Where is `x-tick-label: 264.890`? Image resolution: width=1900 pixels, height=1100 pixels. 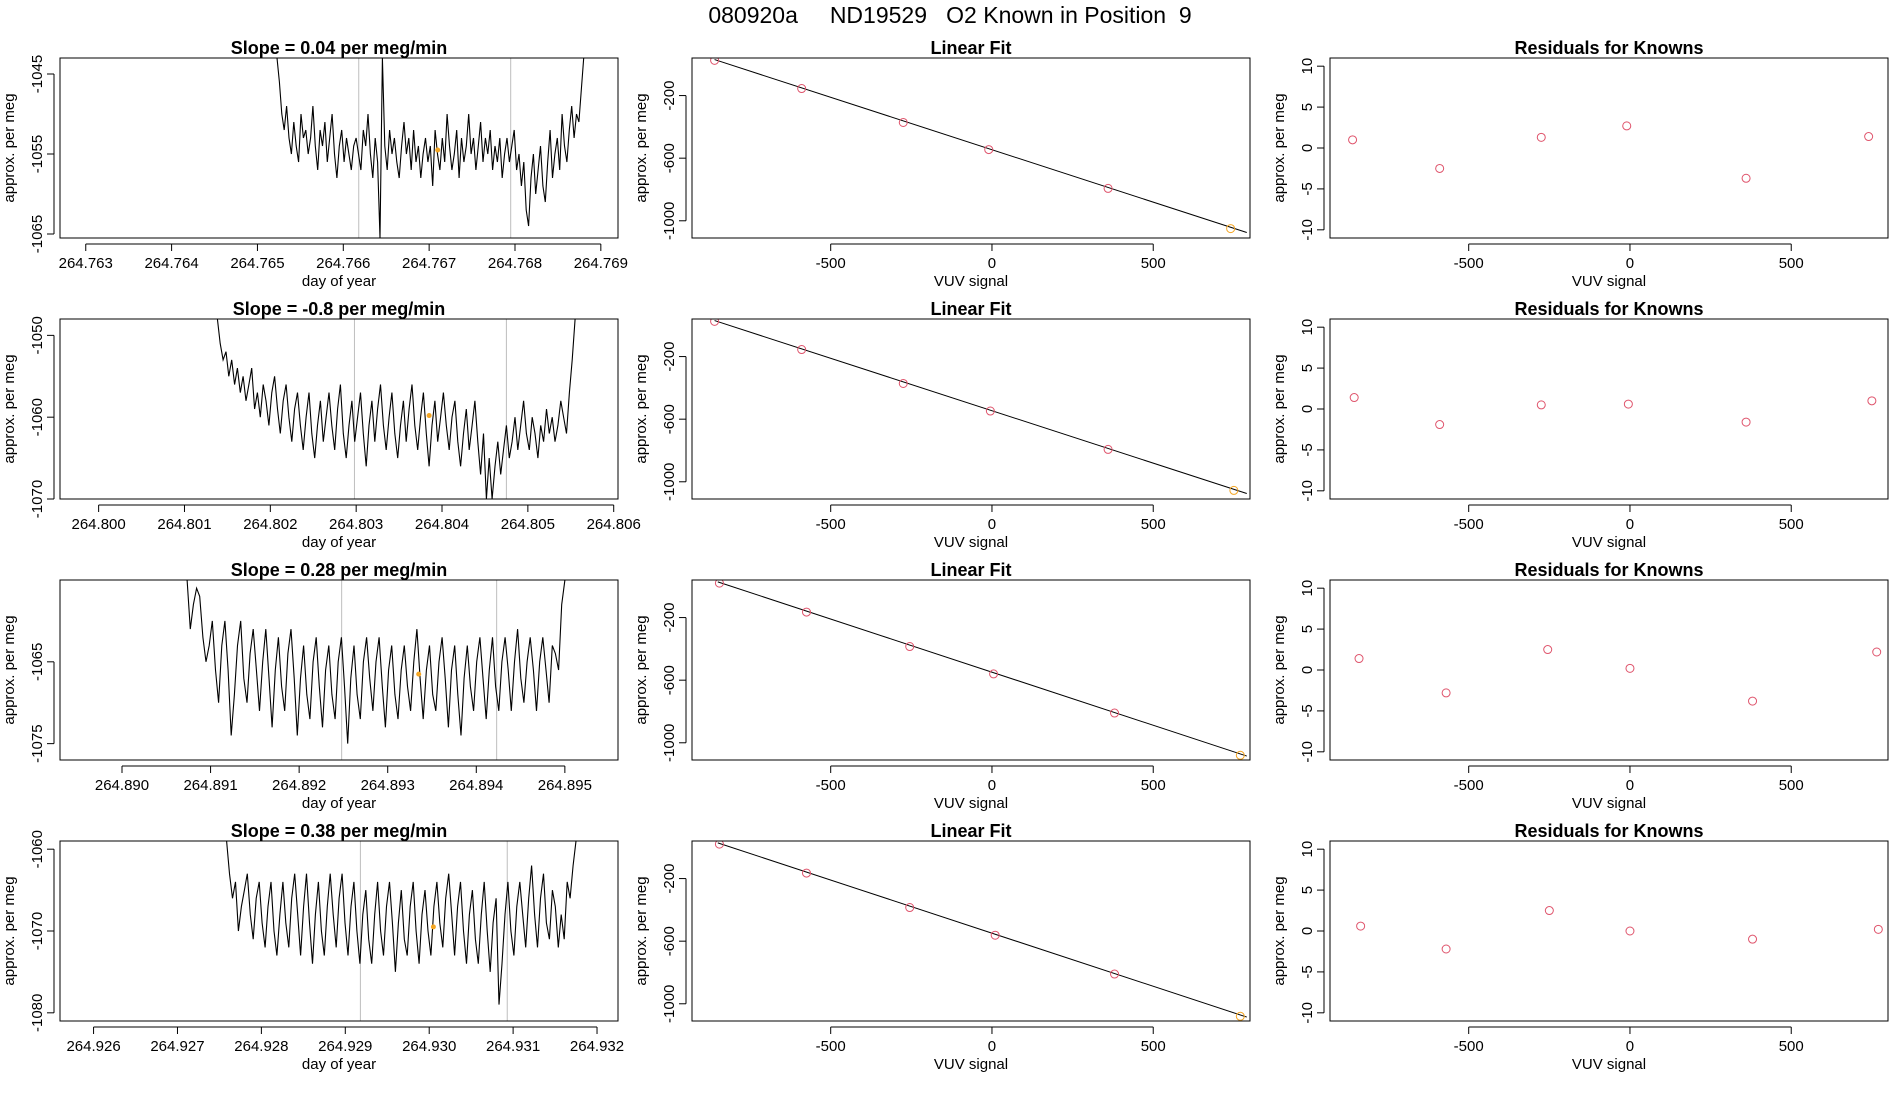 x-tick-label: 264.890 is located at coordinates (122, 785).